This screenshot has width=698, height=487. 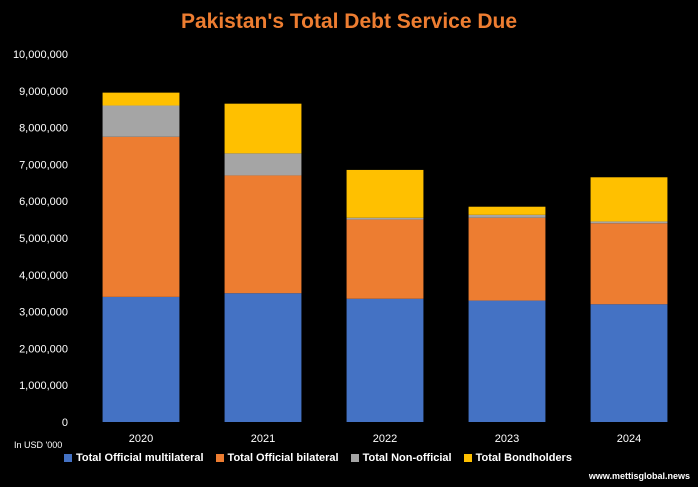 I want to click on x-tick-label: 2023, so click(x=507, y=439).